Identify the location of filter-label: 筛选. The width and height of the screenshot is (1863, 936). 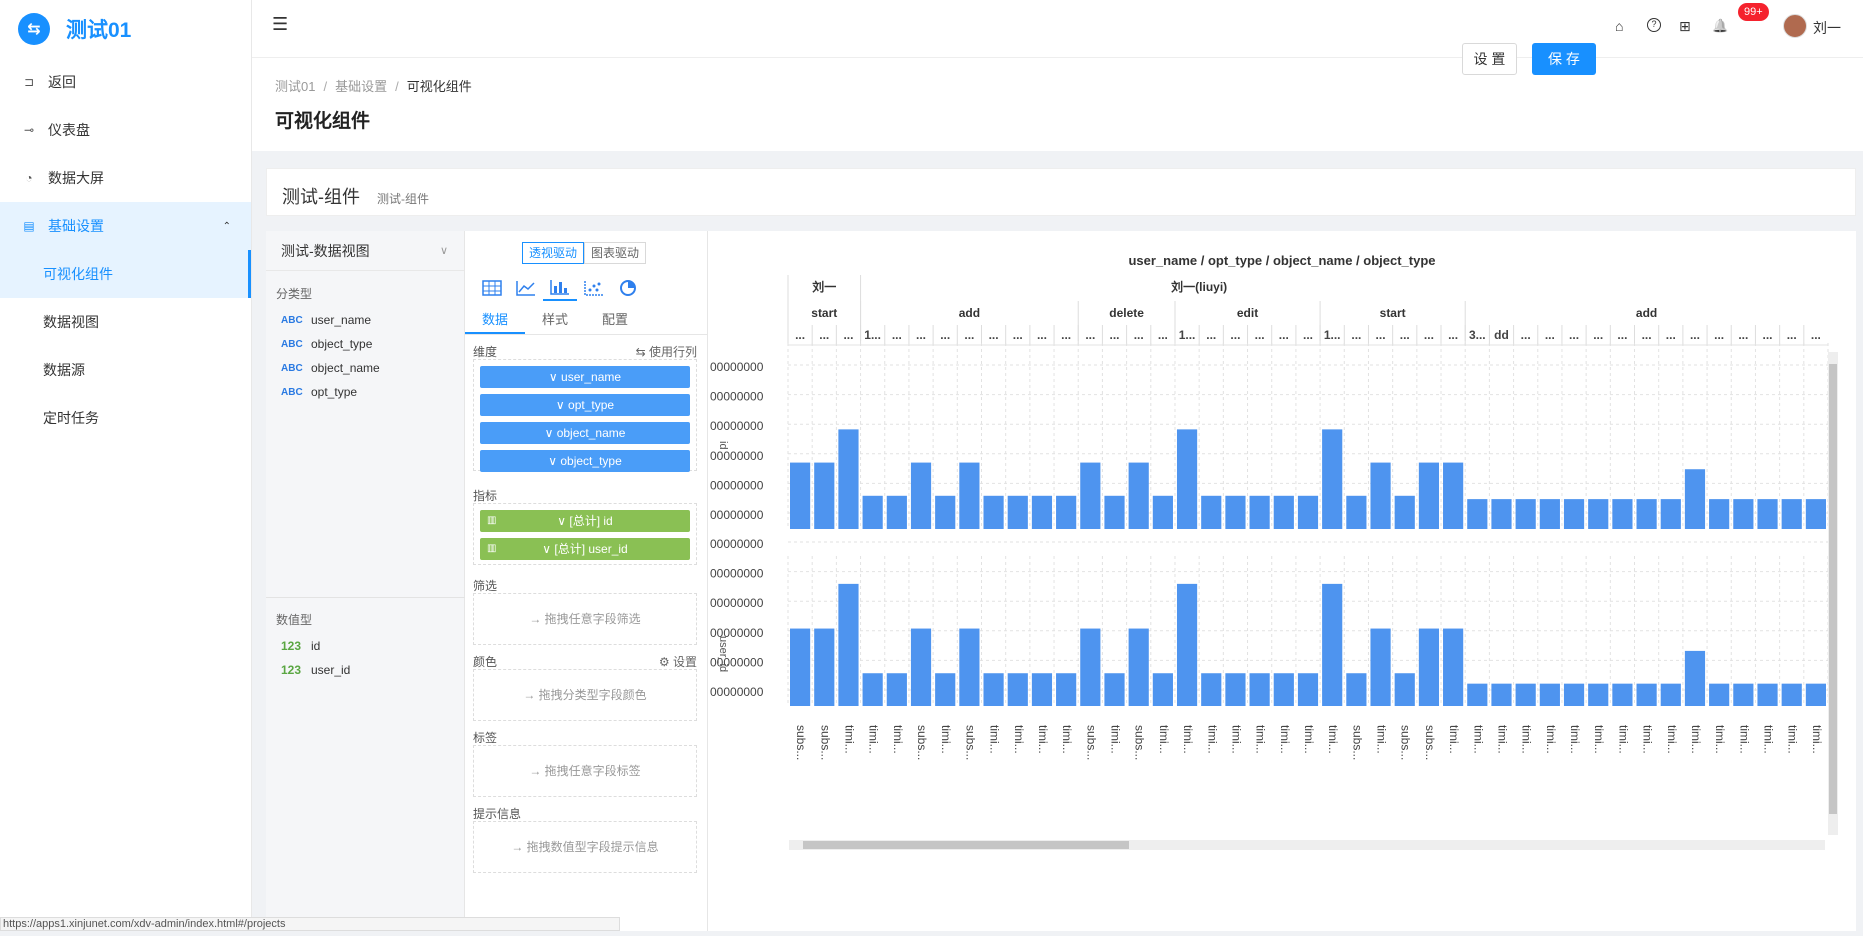
(485, 586).